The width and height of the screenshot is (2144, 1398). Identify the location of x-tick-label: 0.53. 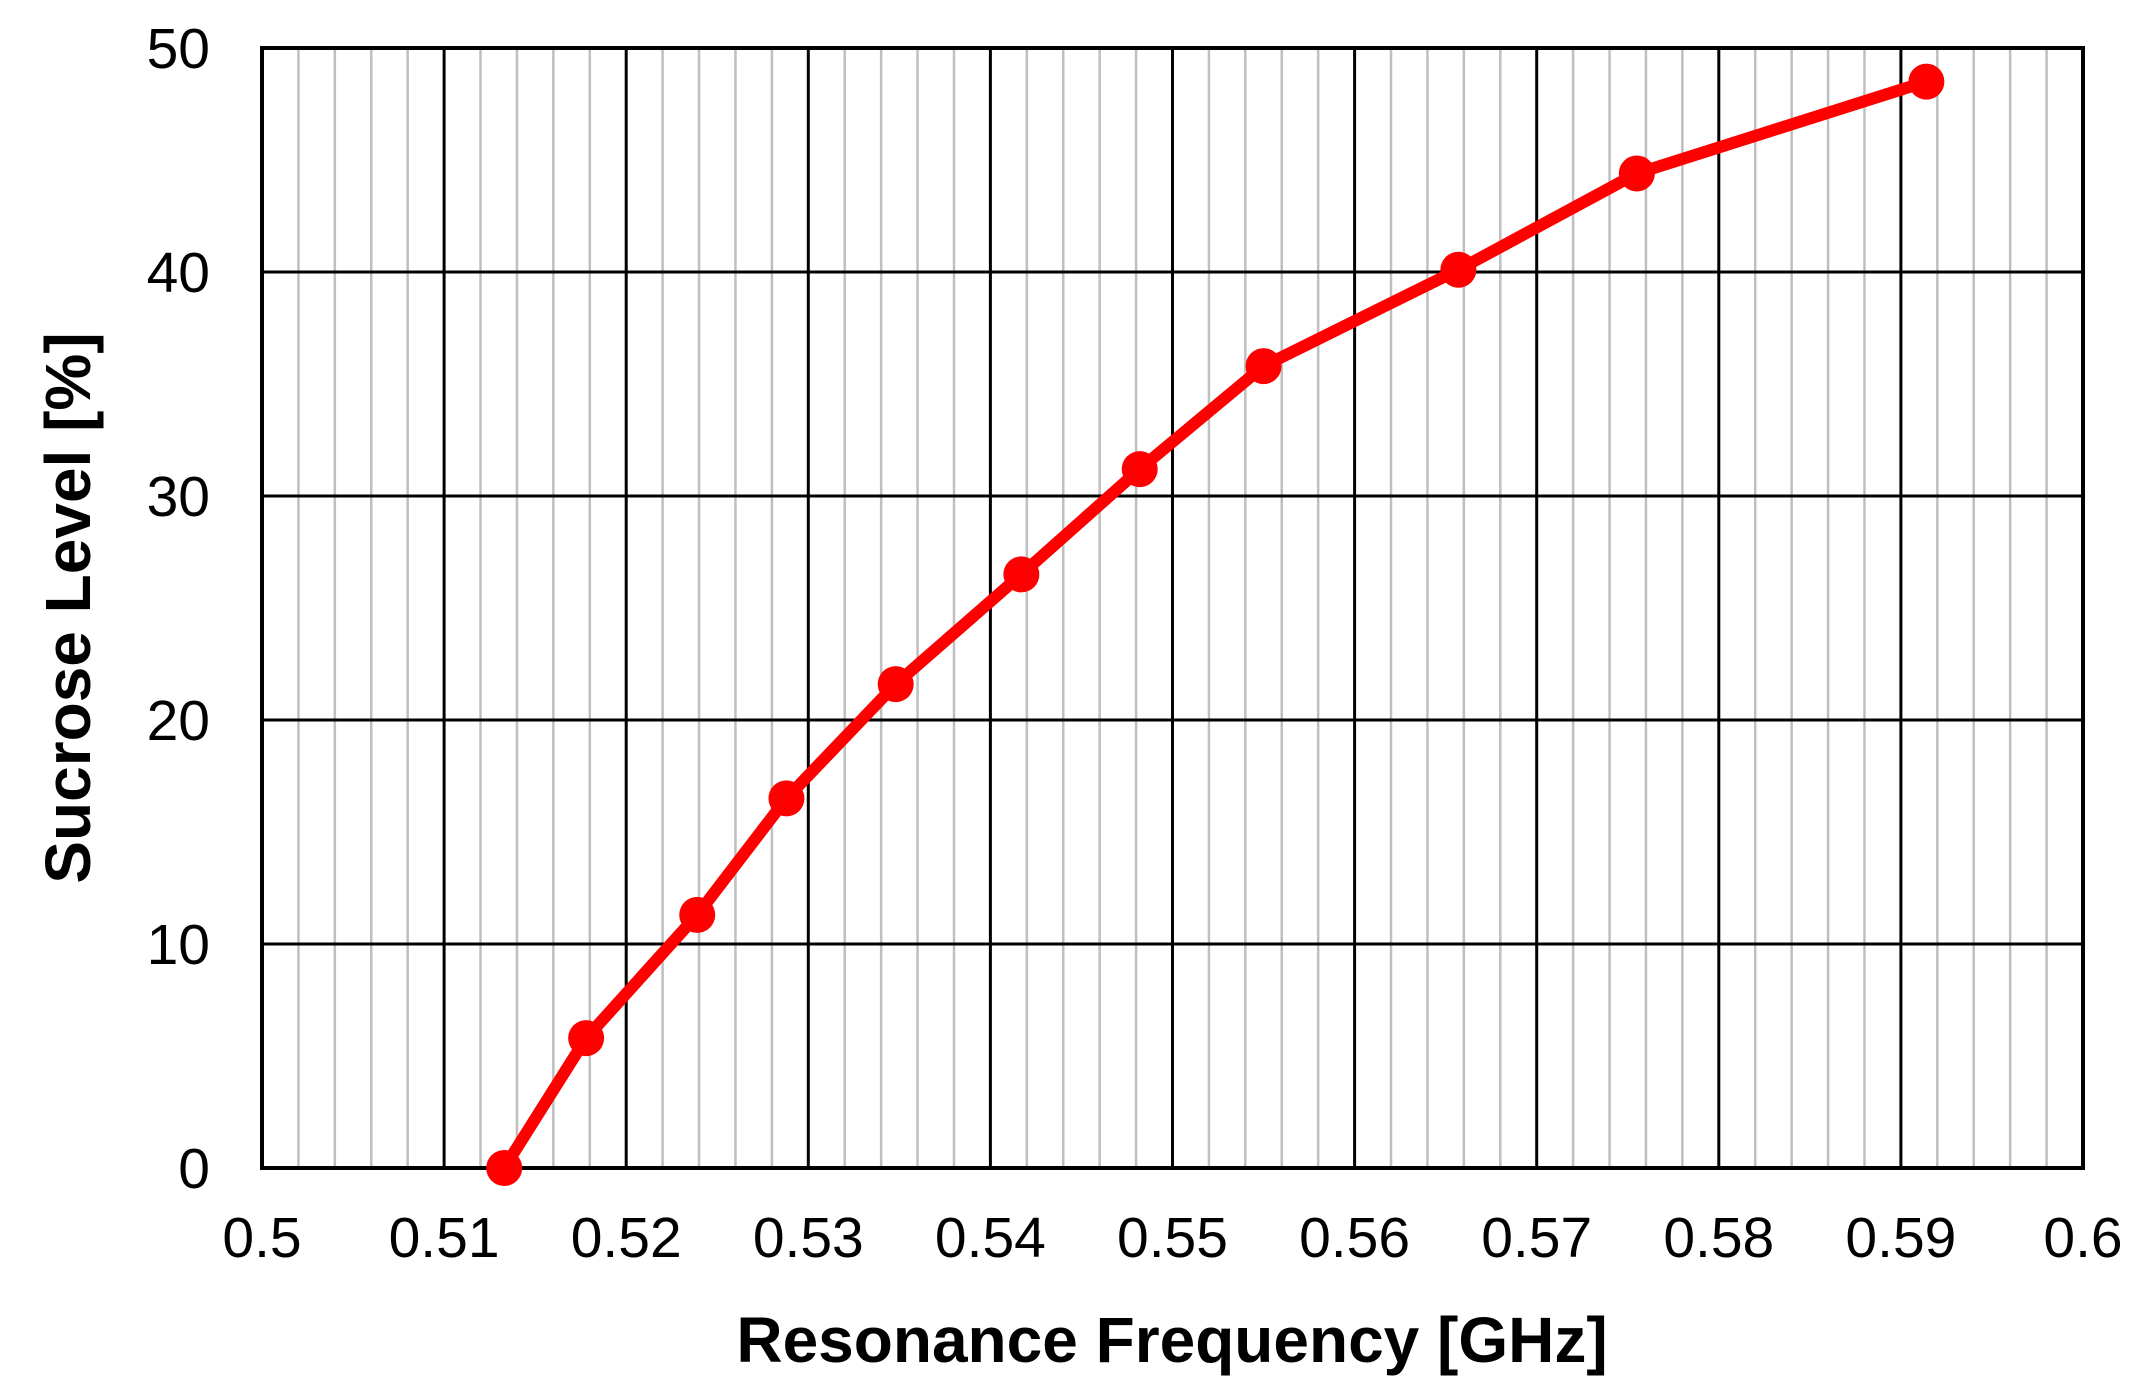
(808, 1238).